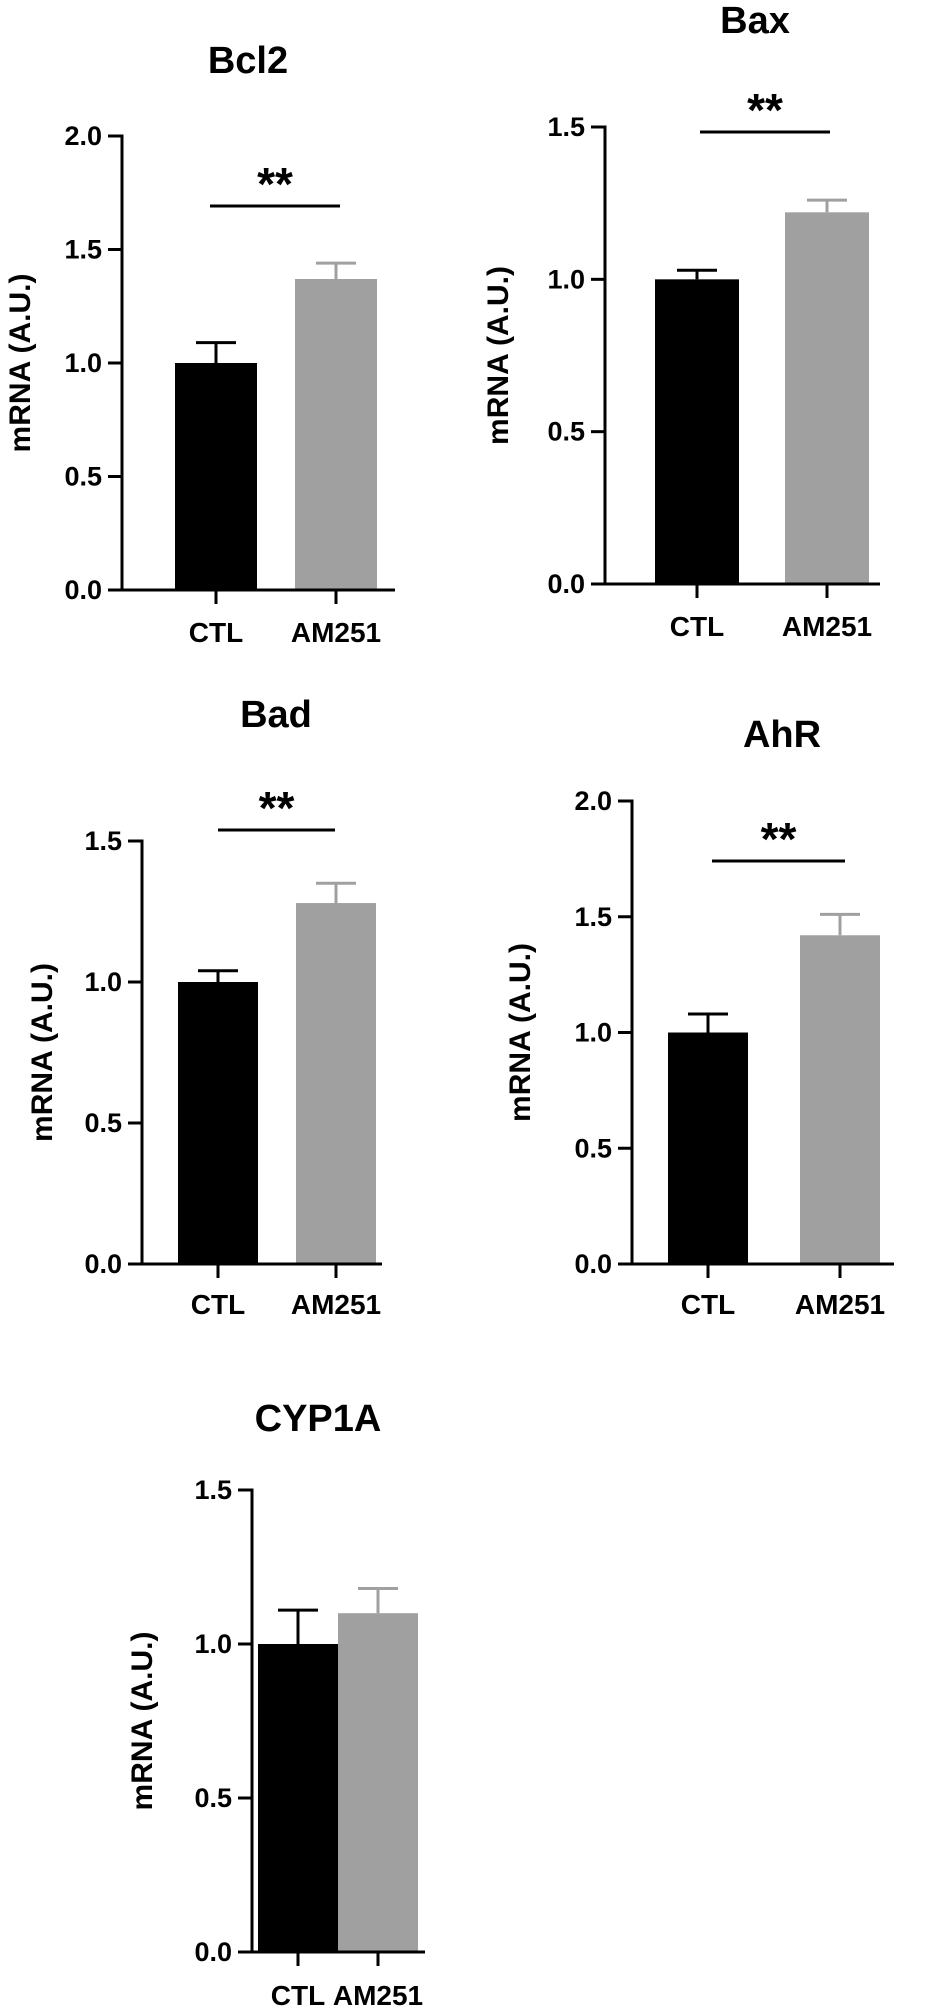 The image size is (940, 2015). Describe the element at coordinates (248, 61) in the screenshot. I see `chart-title: Bcl2` at that location.